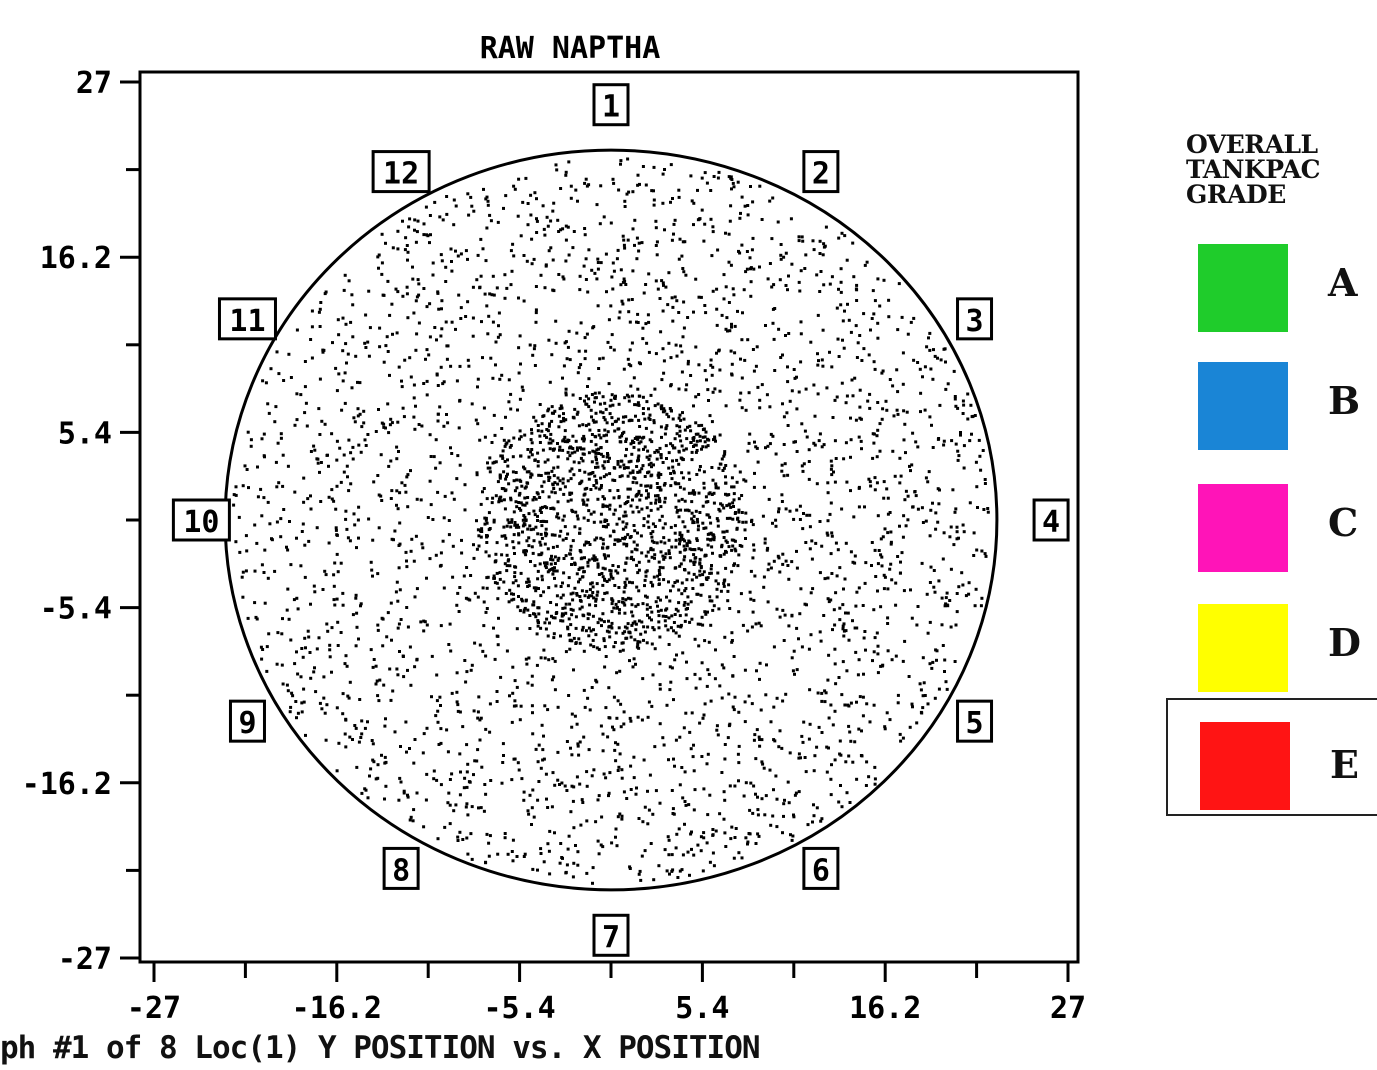  I want to click on legend-item-d: D, so click(1271, 653).